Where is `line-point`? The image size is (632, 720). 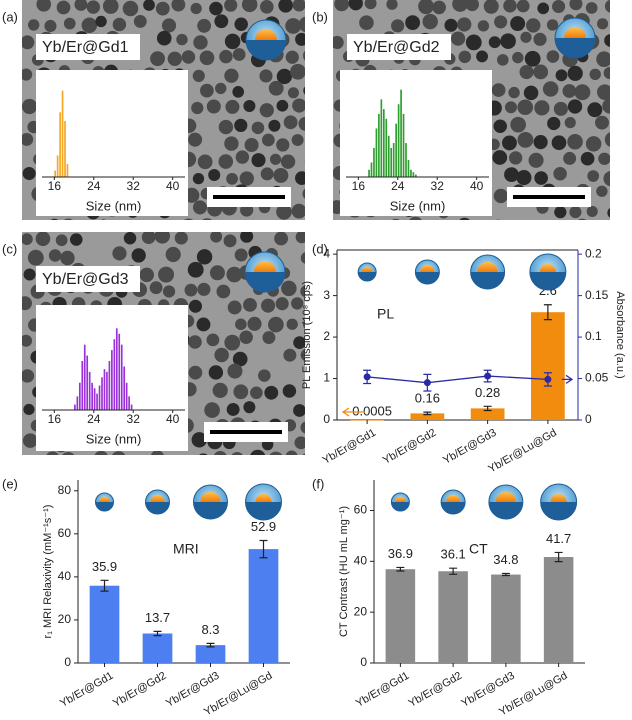 line-point is located at coordinates (427, 383).